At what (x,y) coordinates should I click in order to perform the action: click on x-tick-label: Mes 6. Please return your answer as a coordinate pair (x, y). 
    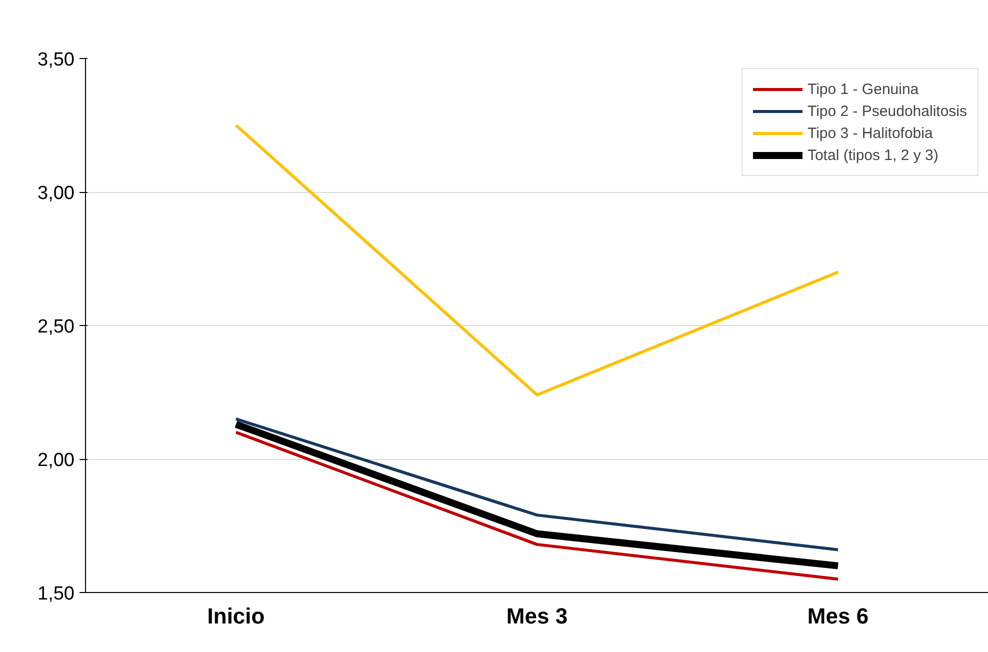
    Looking at the image, I should click on (838, 616).